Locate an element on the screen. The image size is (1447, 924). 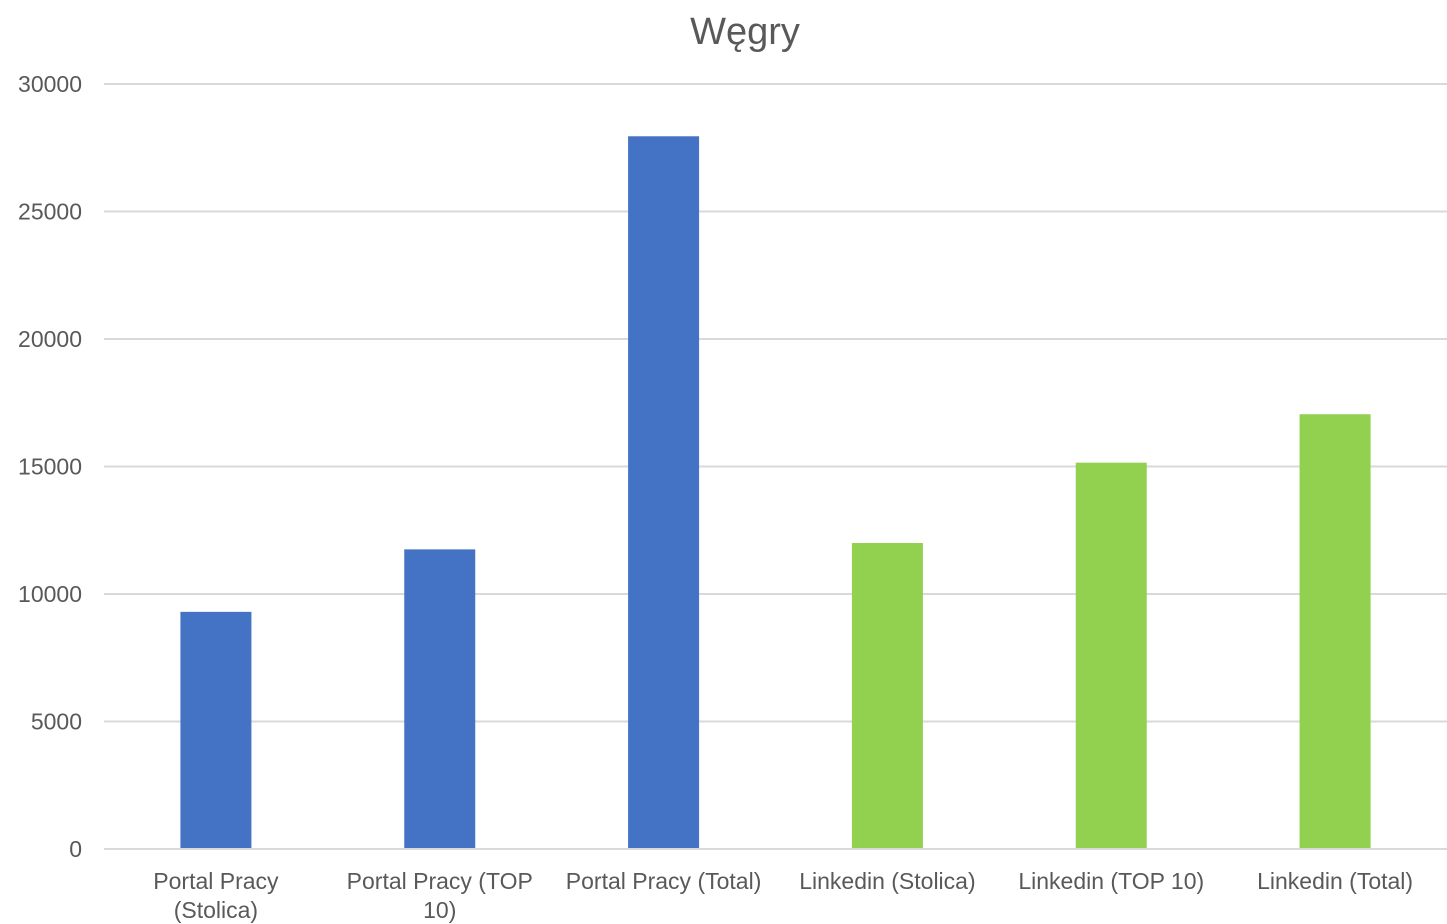
x-category-label: Portal Pracy (Total) is located at coordinates (664, 881).